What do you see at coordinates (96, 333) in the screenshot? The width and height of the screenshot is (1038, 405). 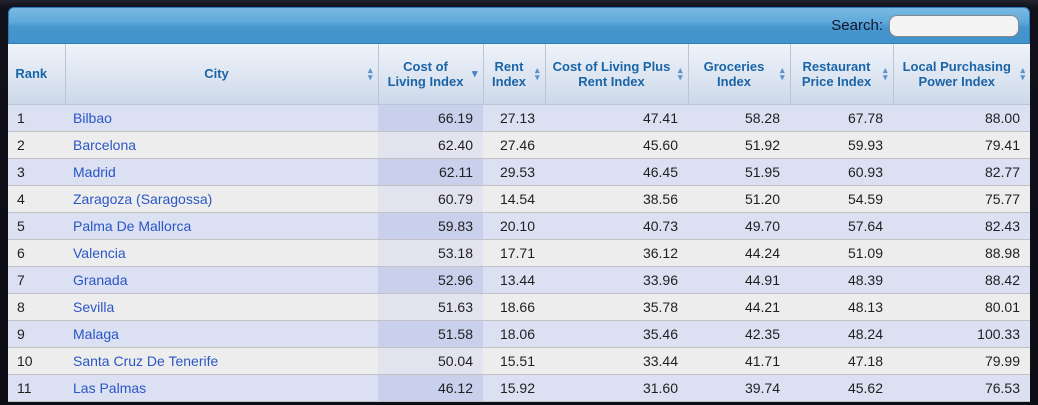 I see `city-link: Malaga` at bounding box center [96, 333].